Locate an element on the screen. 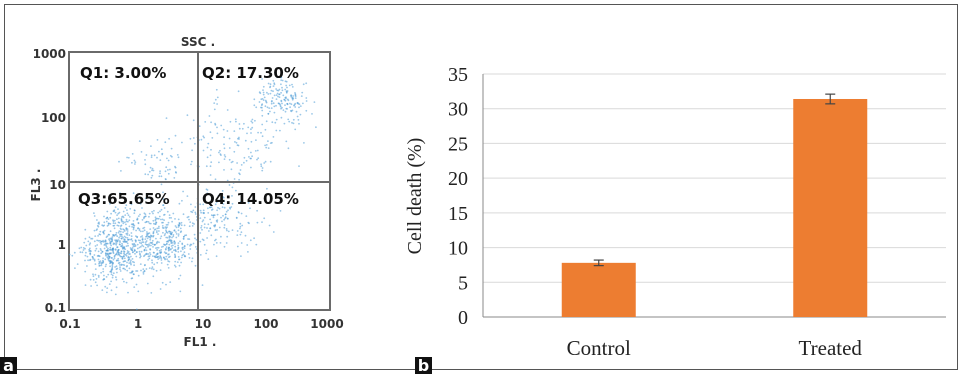 The image size is (964, 375). panel-b-label: b is located at coordinates (423, 365).